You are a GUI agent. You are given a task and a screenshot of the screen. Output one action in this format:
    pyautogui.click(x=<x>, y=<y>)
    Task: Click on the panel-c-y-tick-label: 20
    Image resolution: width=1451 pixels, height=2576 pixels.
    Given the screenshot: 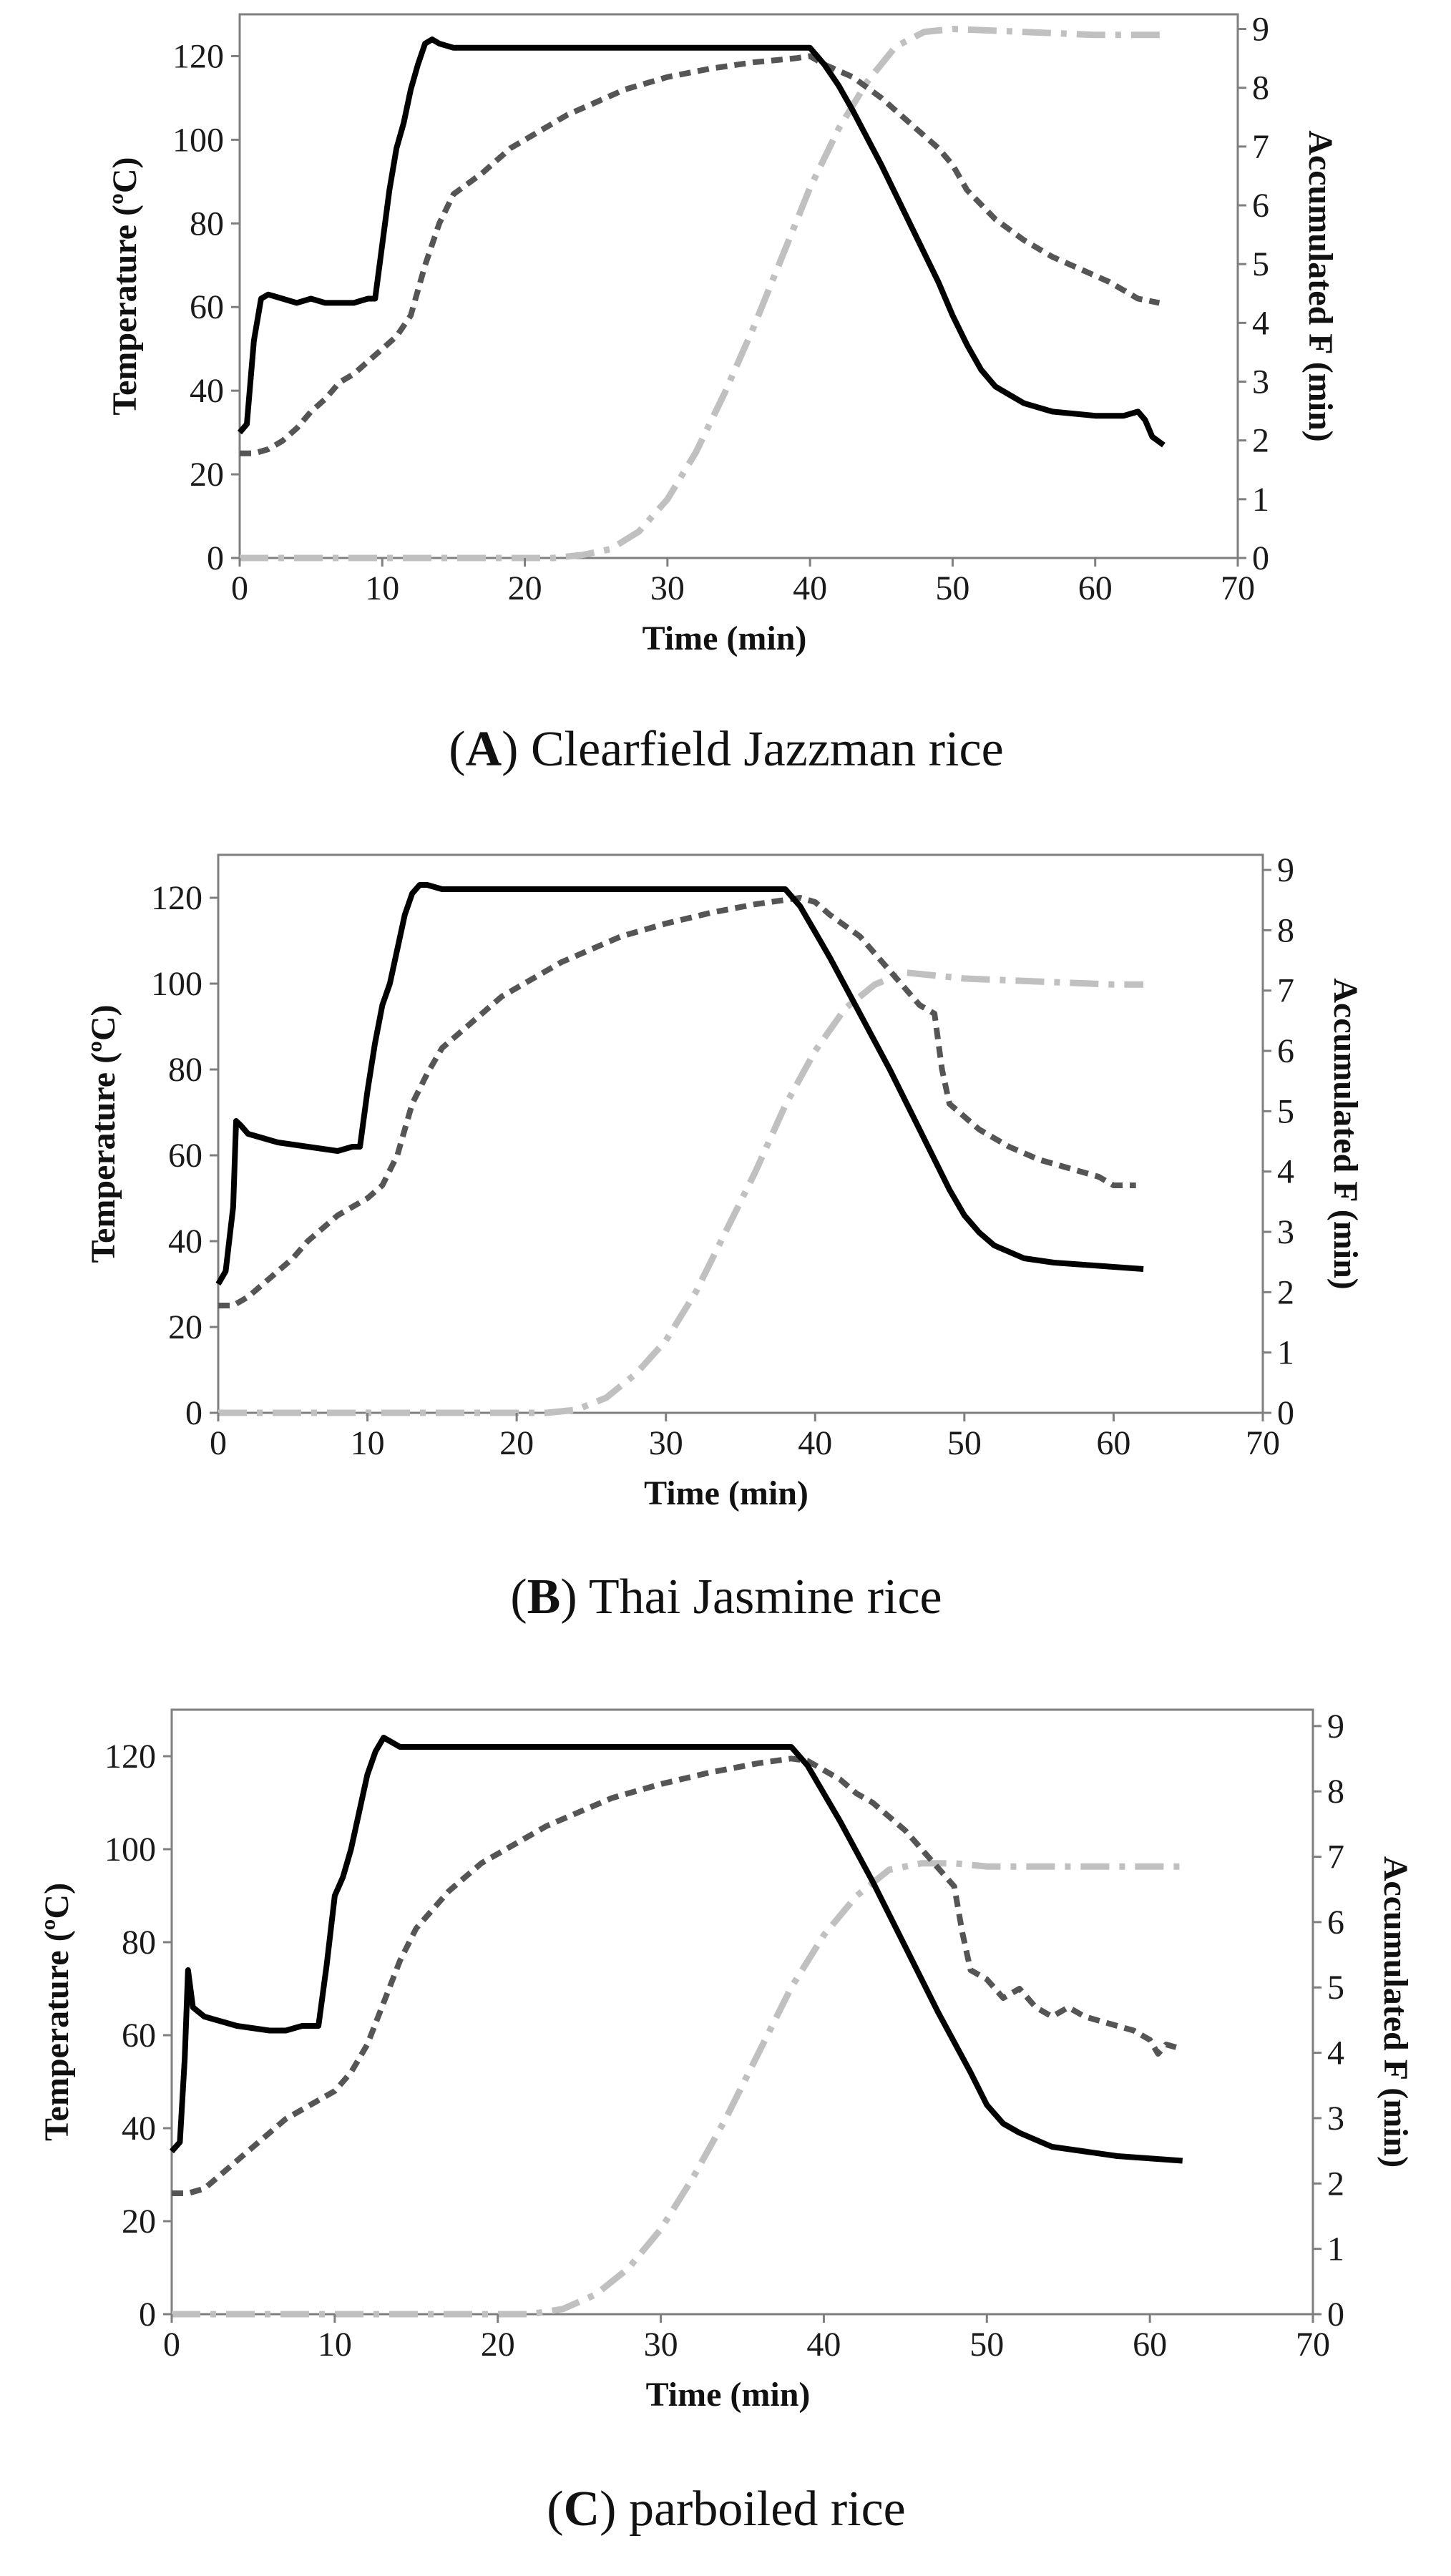 What is the action you would take?
    pyautogui.click(x=139, y=2221)
    